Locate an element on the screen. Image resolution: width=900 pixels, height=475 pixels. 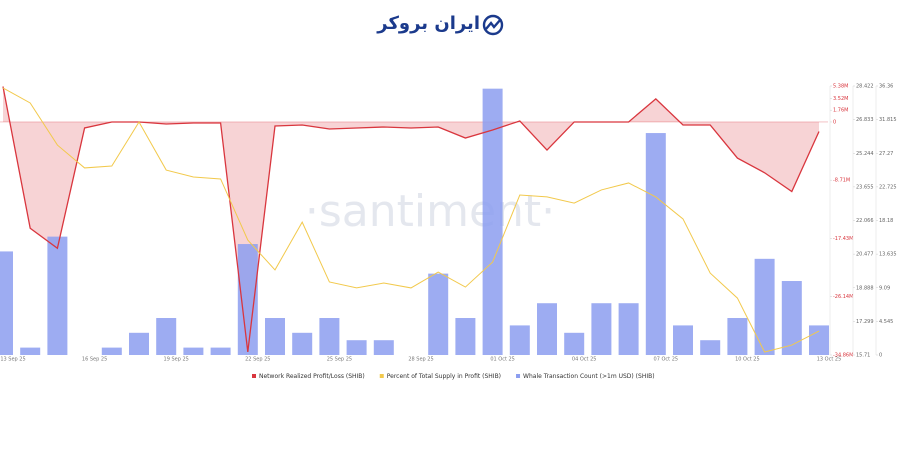
y-tick-label: 22.066 is located at coordinates (865, 221).